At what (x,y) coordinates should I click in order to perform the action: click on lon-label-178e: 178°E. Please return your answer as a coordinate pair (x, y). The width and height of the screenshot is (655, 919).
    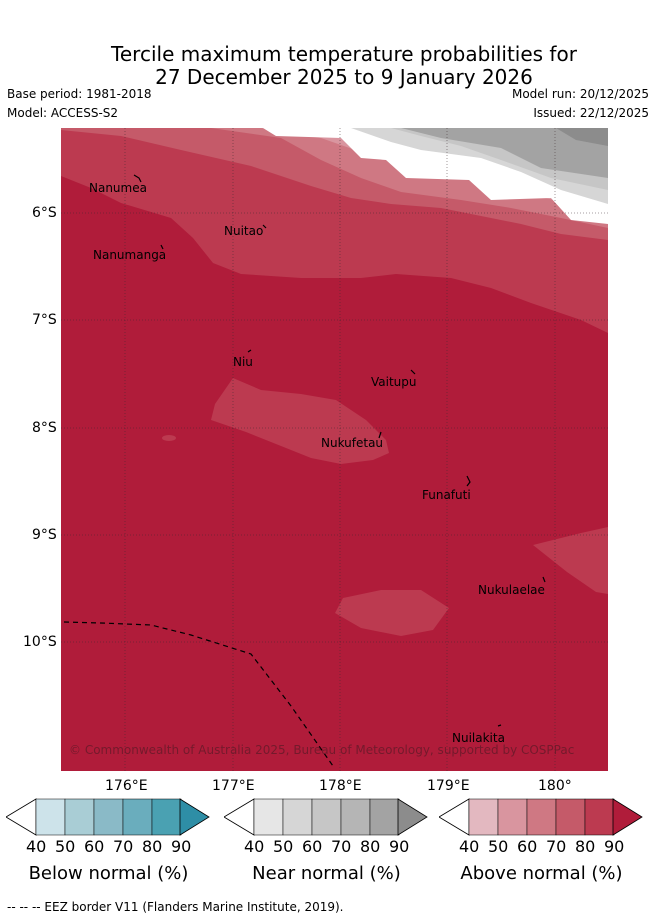
    Looking at the image, I should click on (340, 786).